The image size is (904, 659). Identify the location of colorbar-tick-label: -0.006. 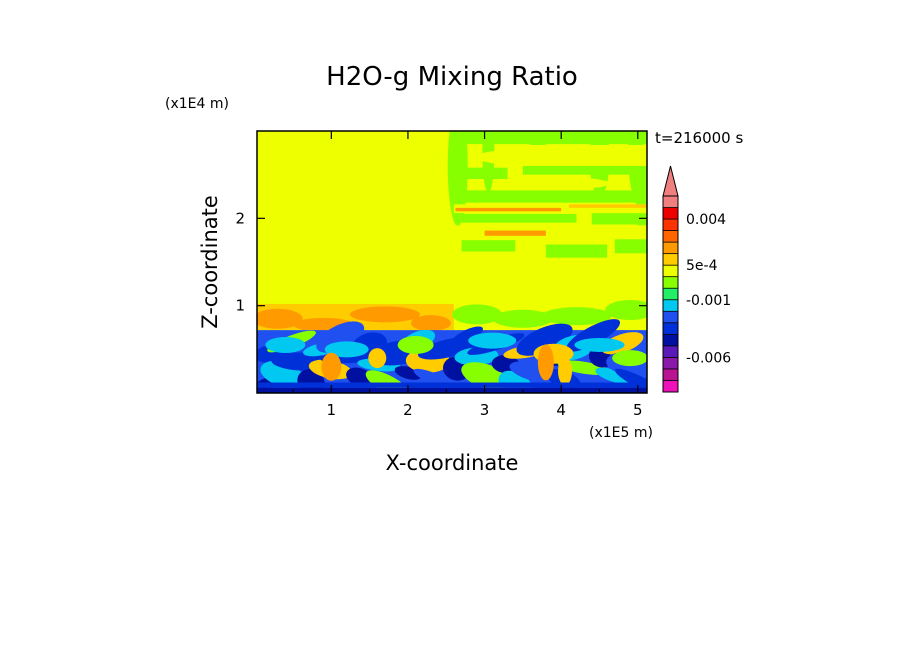
(708, 358).